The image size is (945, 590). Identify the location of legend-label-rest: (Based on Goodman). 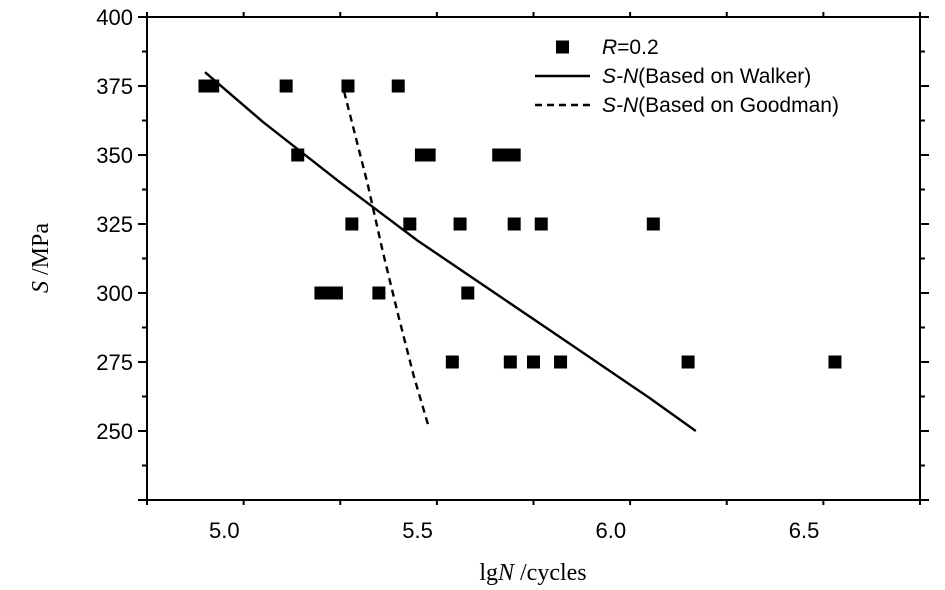
(738, 105).